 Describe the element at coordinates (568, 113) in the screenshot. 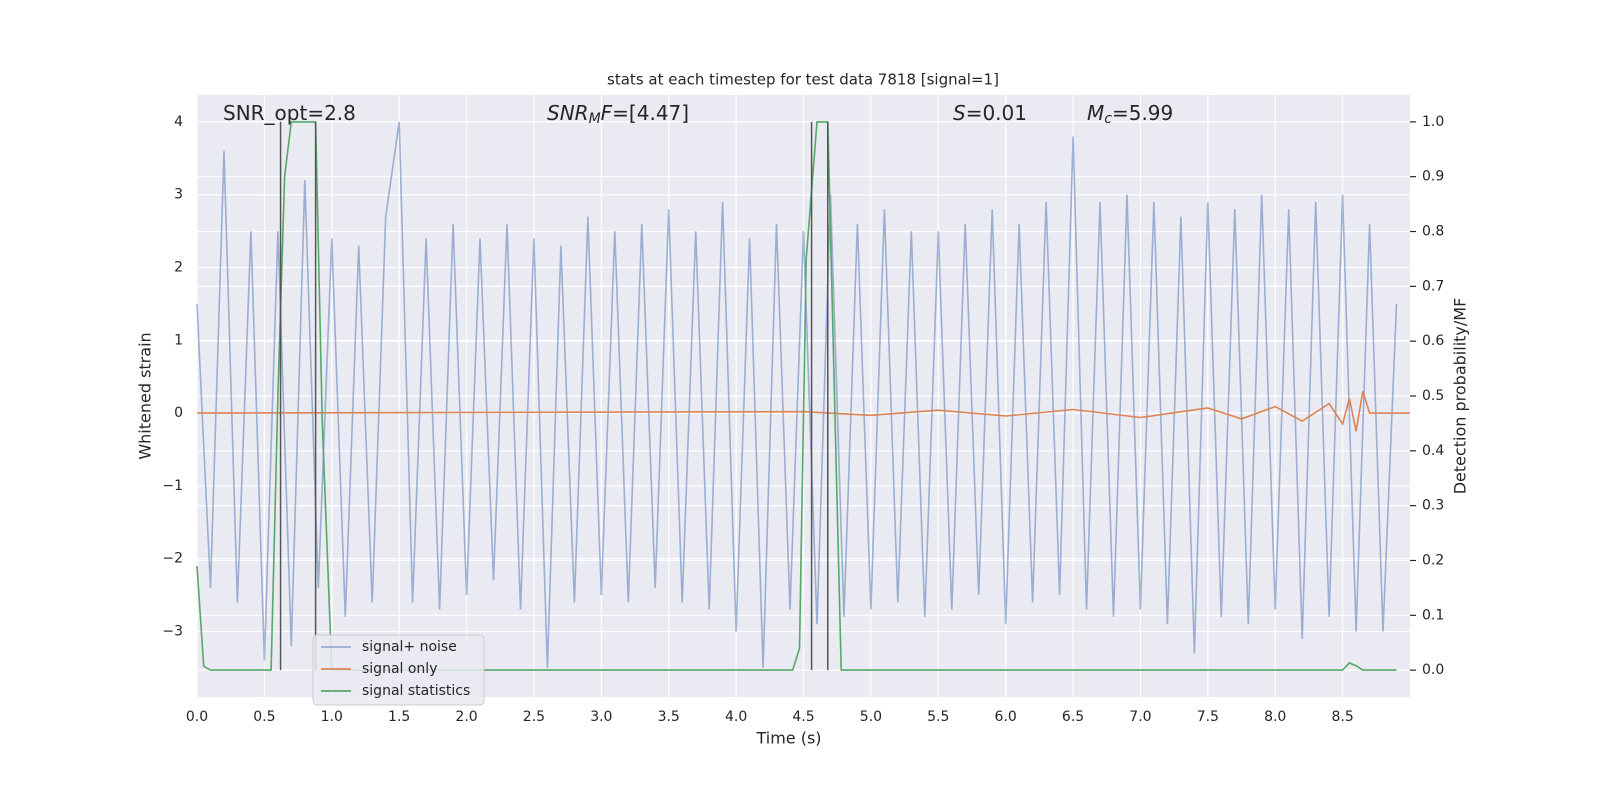

I see `annotation-part: SNR` at that location.